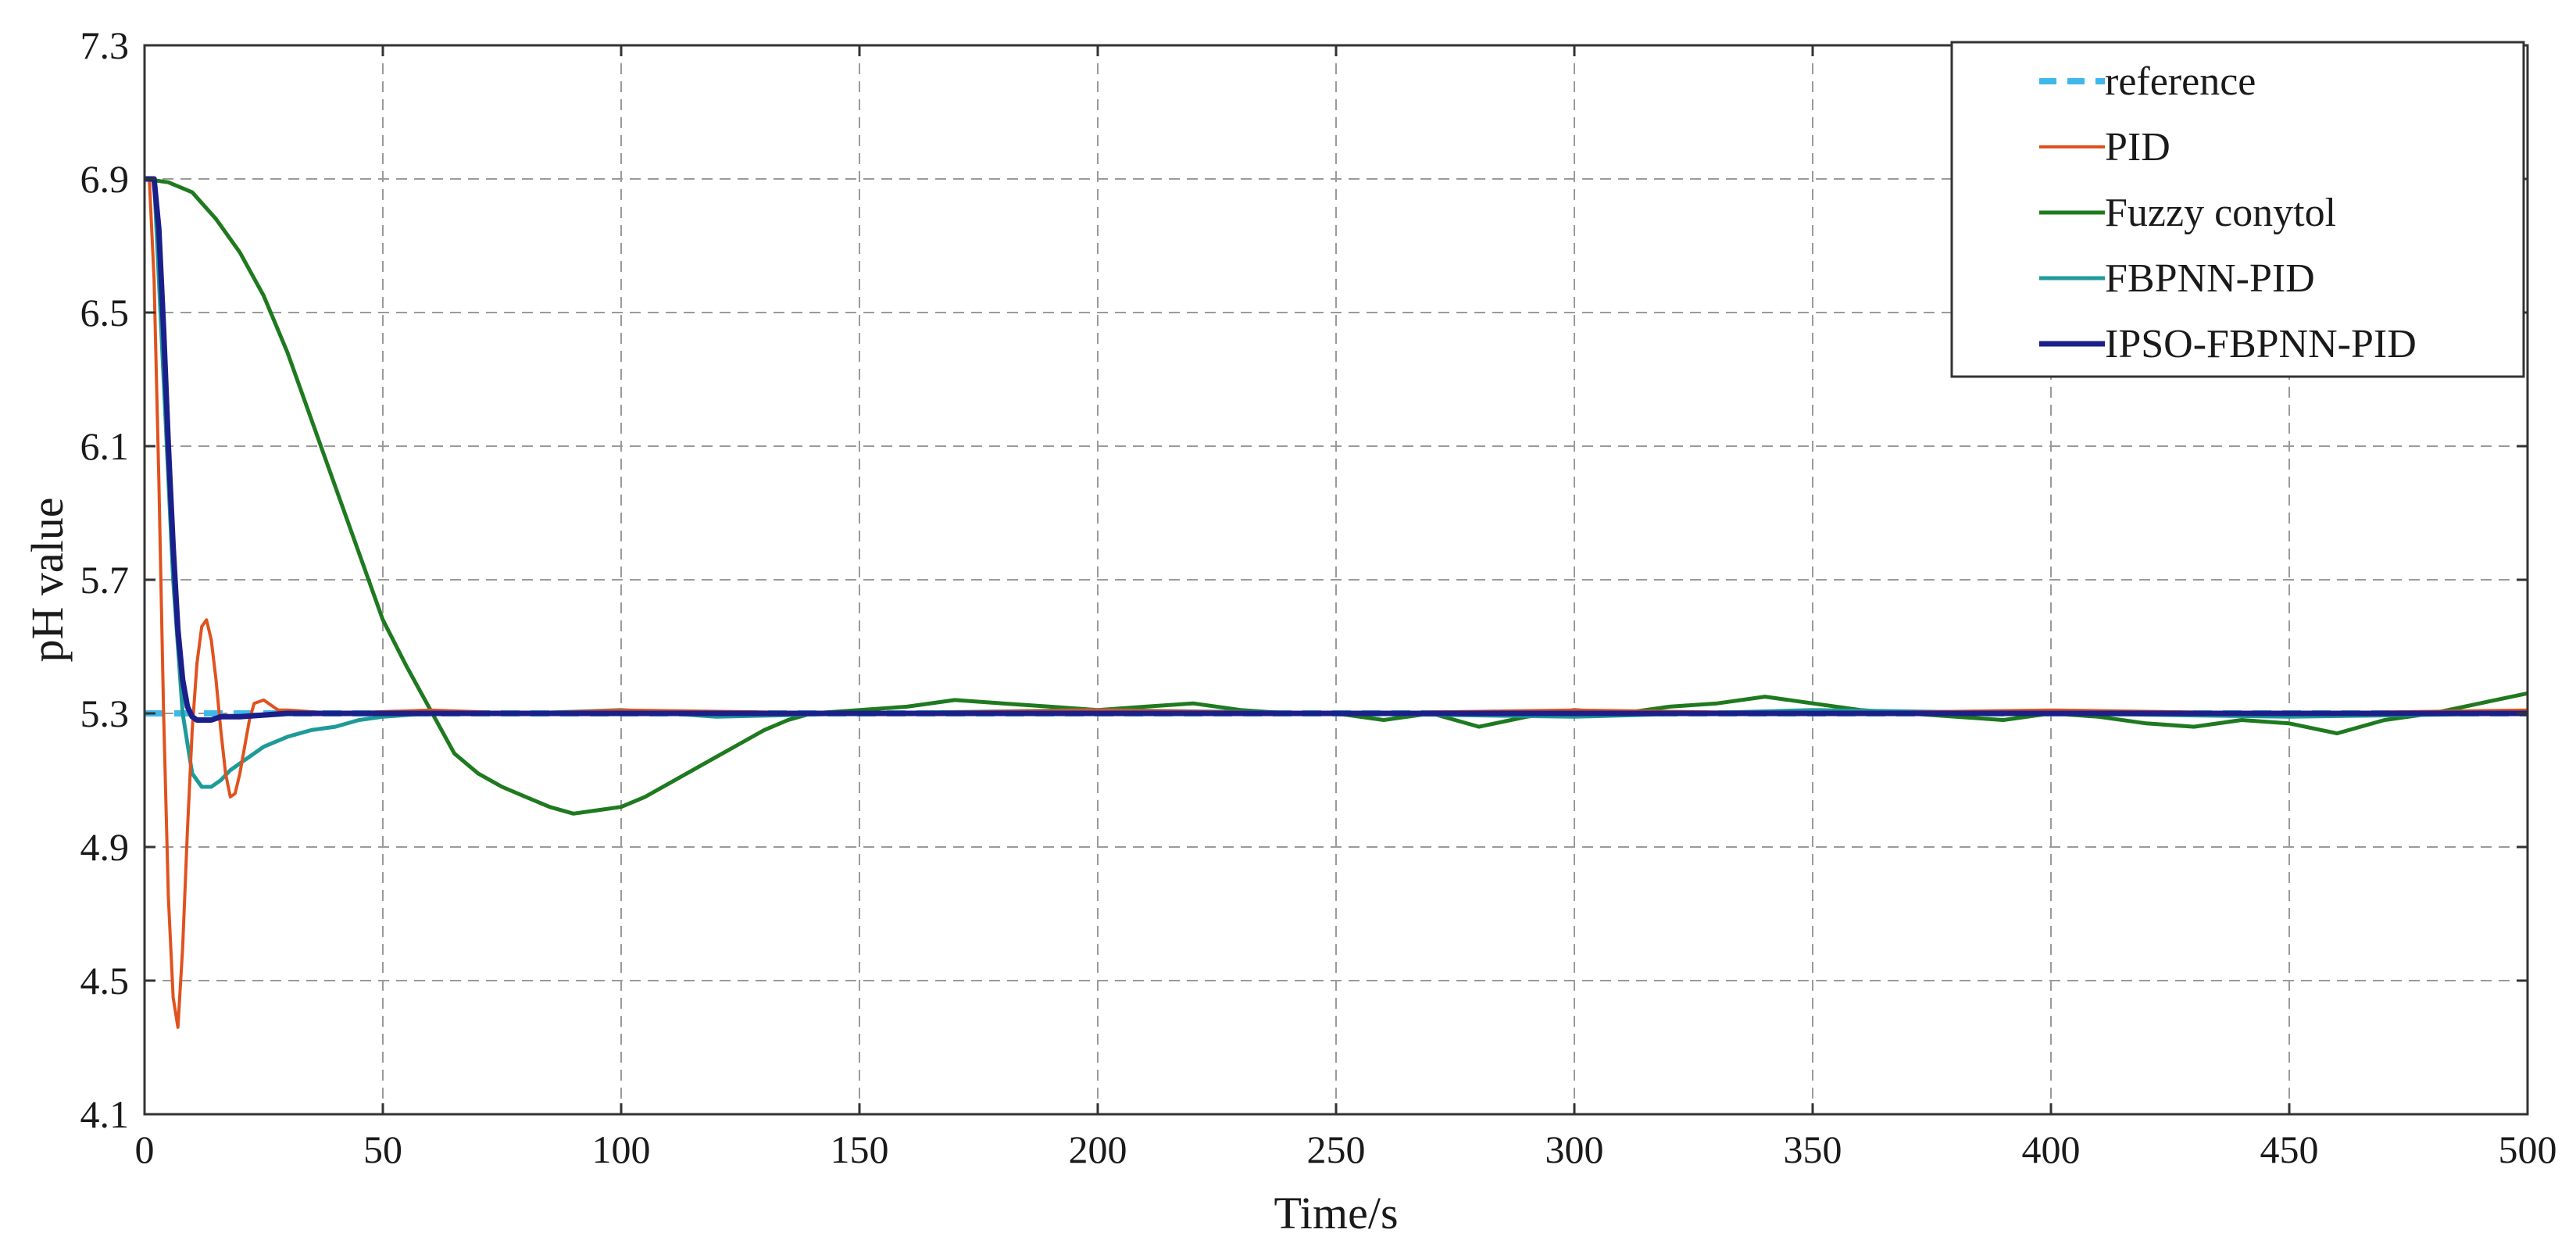 The height and width of the screenshot is (1258, 2576). I want to click on x-tick-label: 100, so click(622, 1149).